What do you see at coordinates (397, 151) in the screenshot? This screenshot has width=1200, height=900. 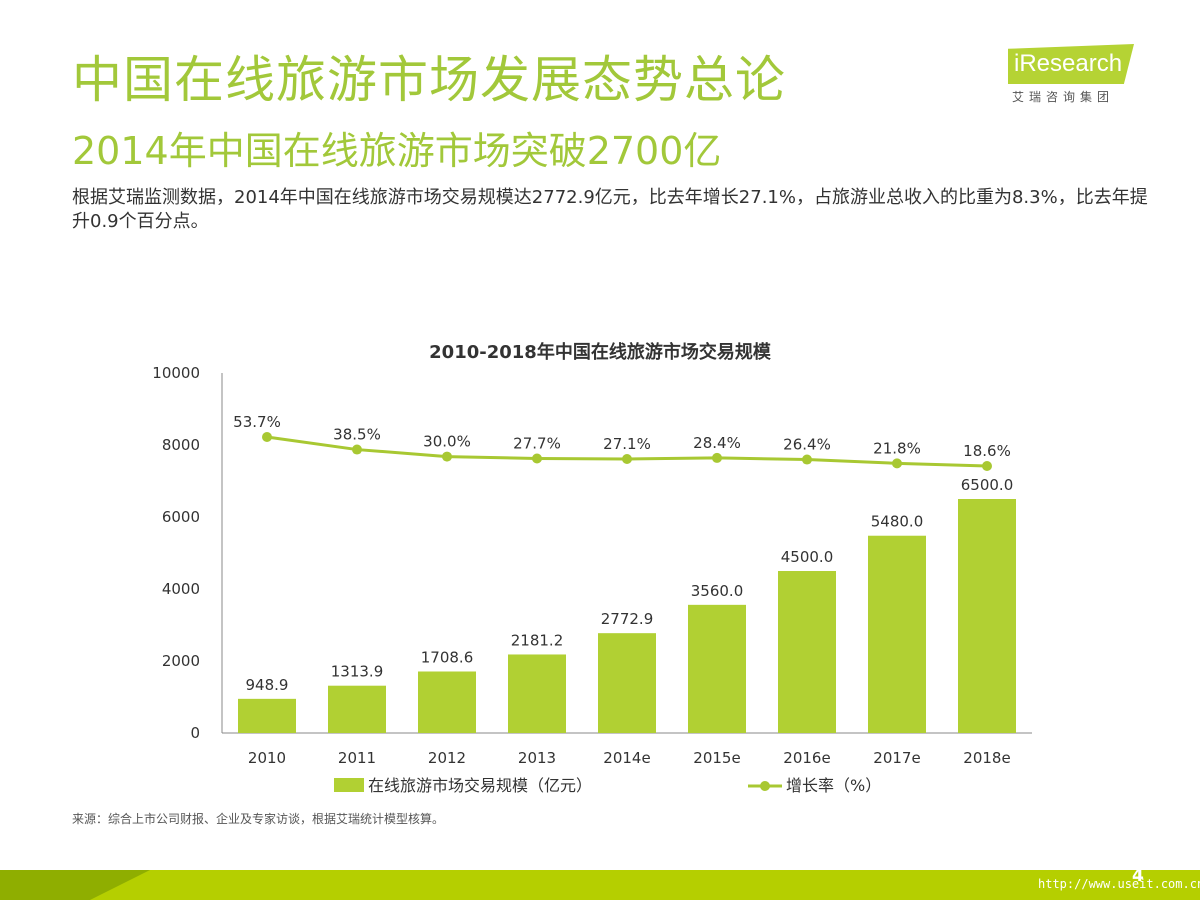 I see `page-subtitle: 2014年中国在线旅游市场突破2700亿` at bounding box center [397, 151].